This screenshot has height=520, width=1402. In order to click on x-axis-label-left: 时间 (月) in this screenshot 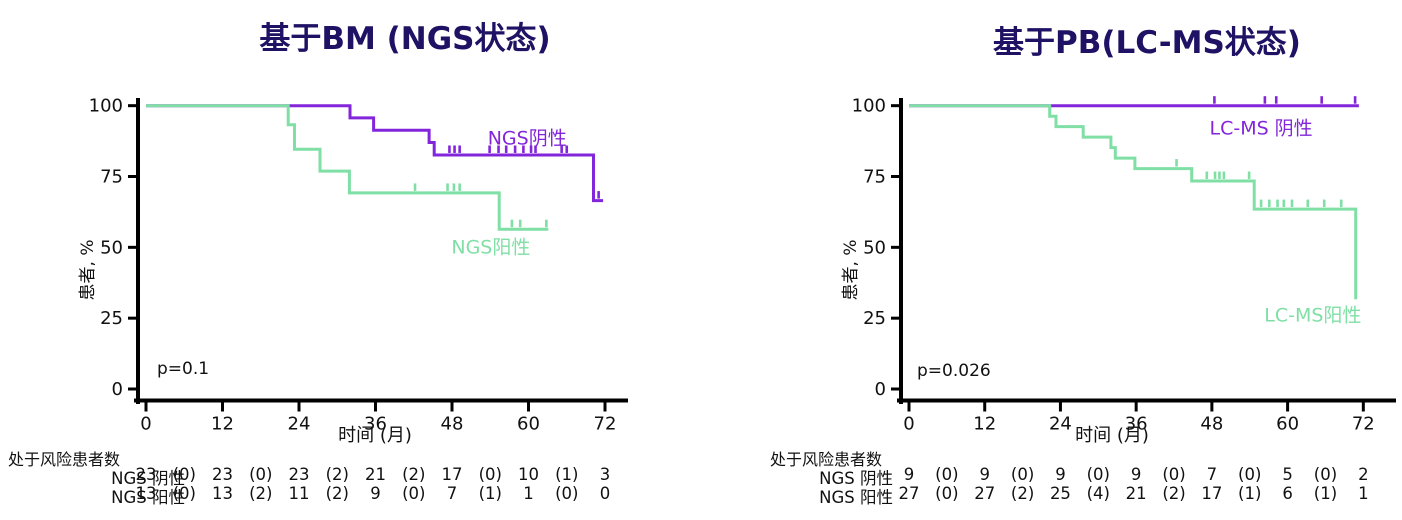, I will do `click(375, 435)`.